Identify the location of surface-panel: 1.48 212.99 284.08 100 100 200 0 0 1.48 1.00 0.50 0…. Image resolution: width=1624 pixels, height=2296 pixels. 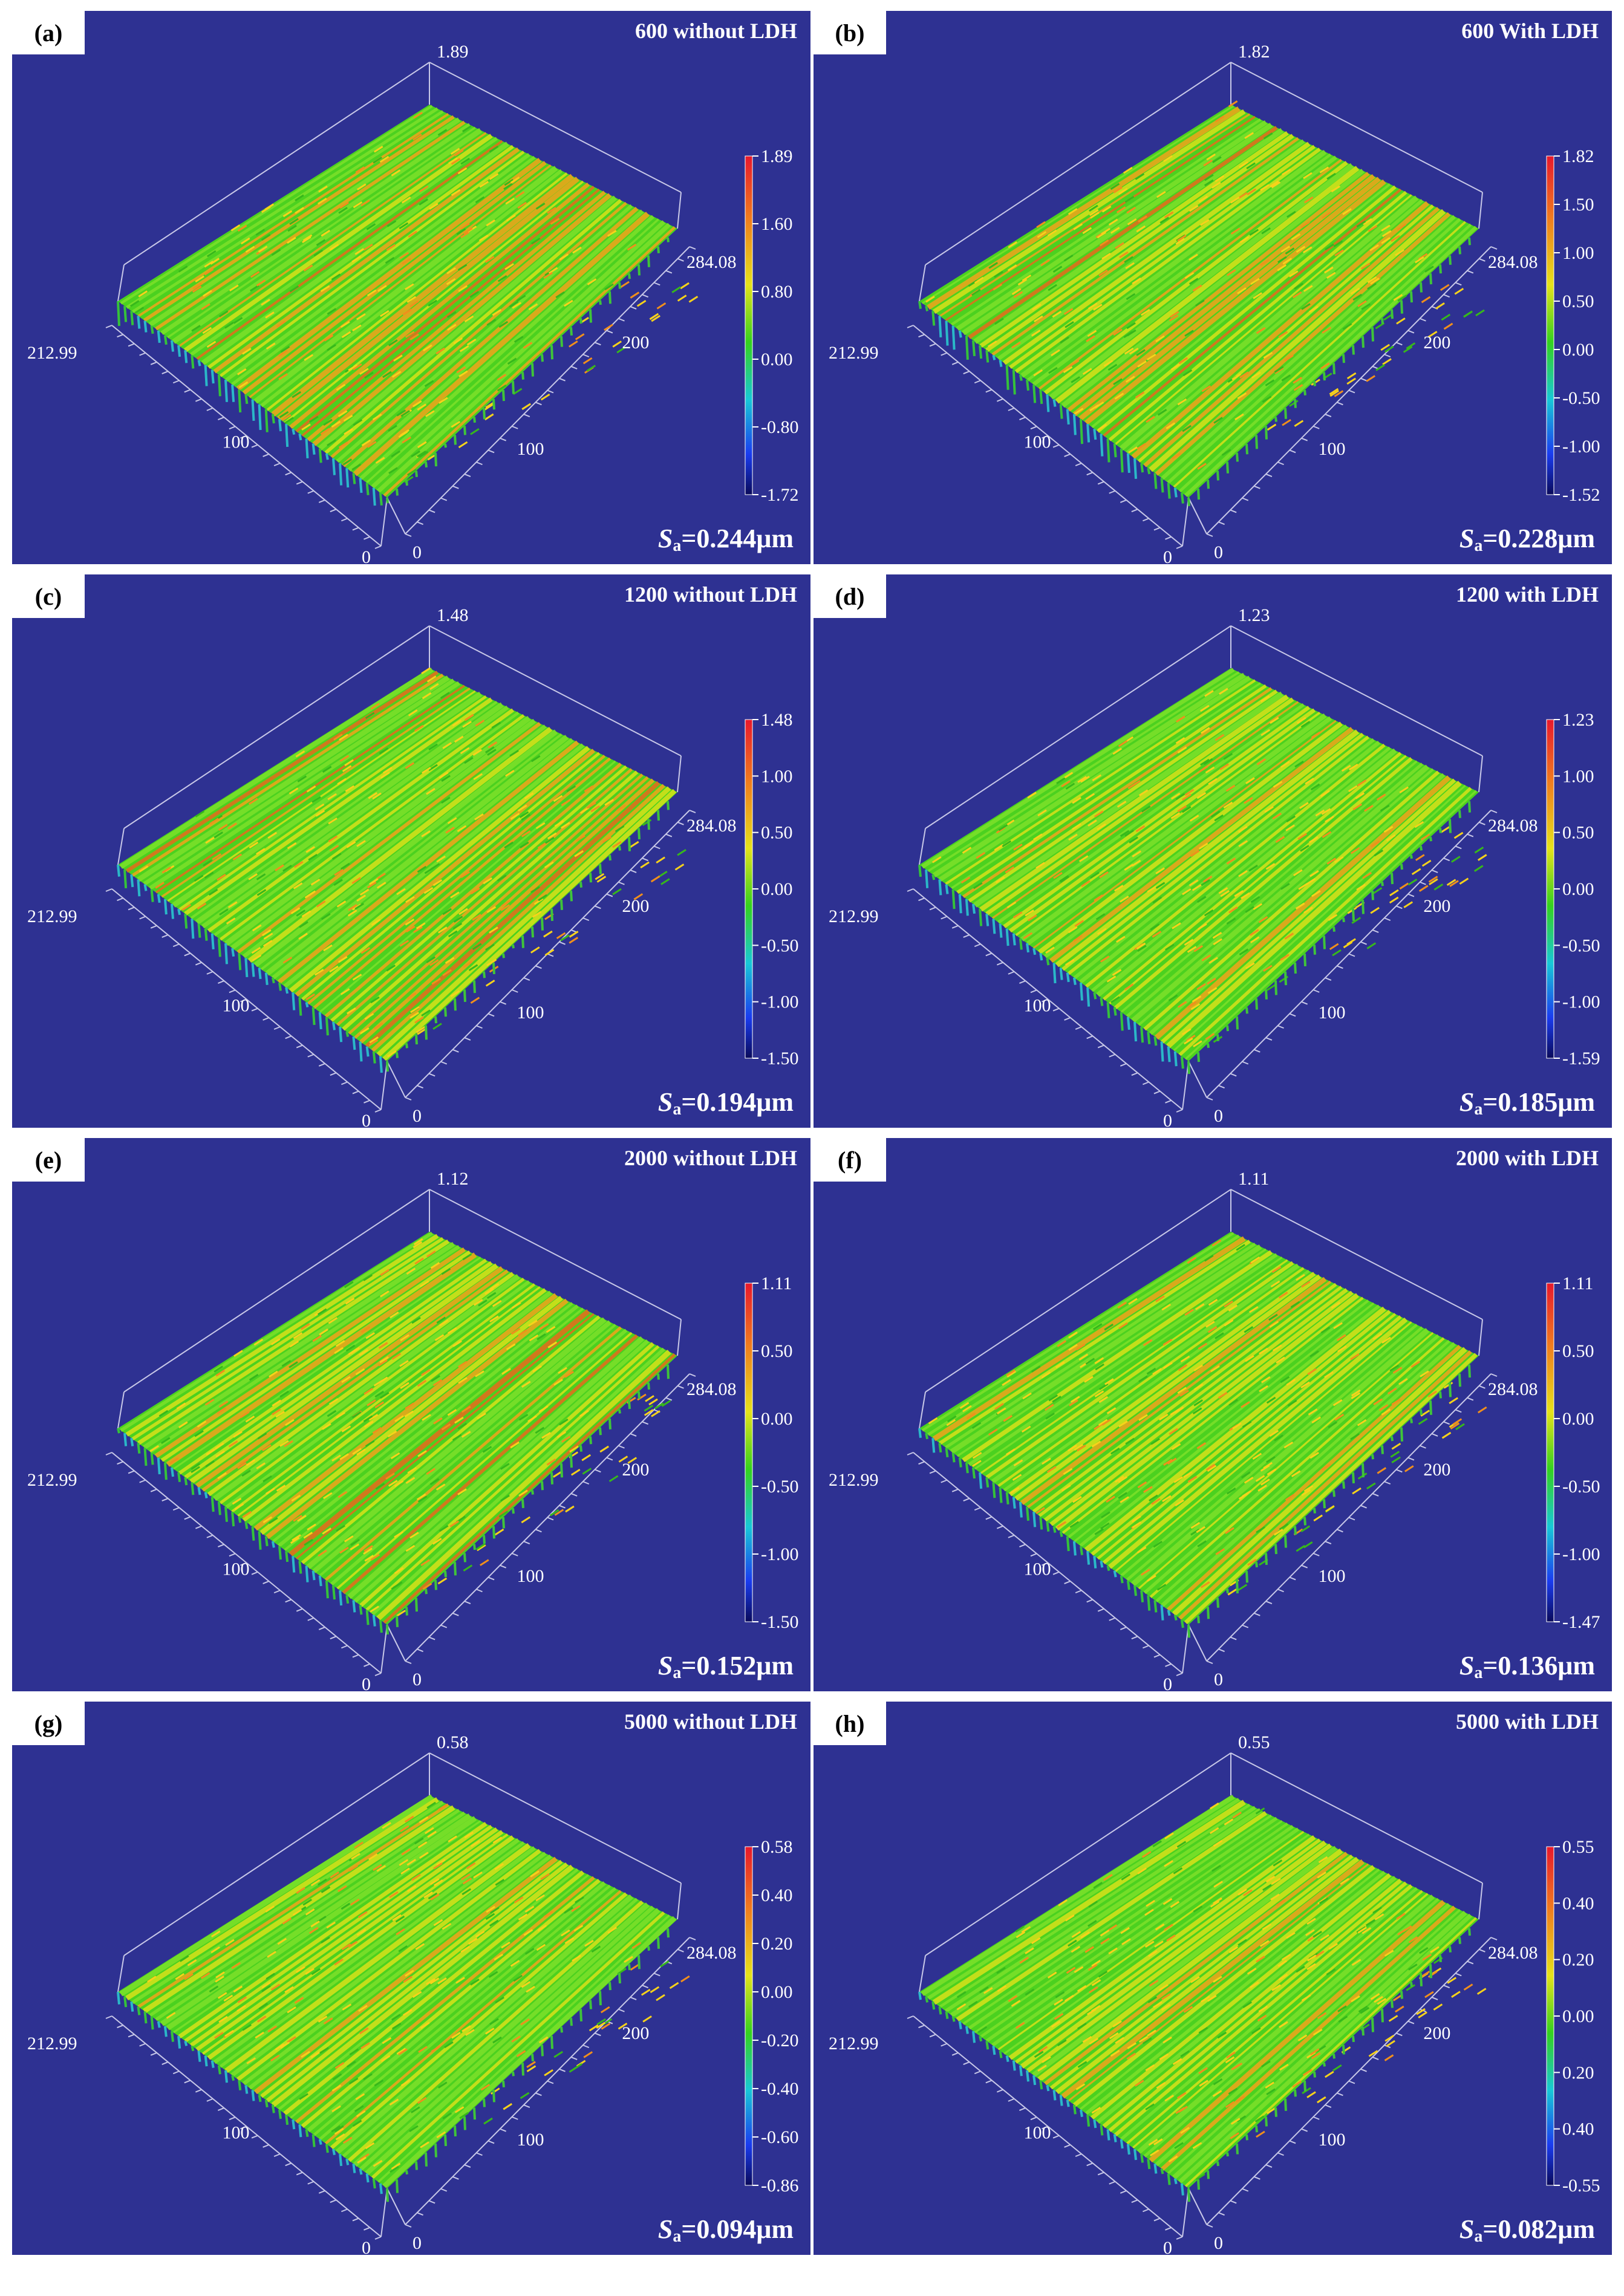
(411, 851).